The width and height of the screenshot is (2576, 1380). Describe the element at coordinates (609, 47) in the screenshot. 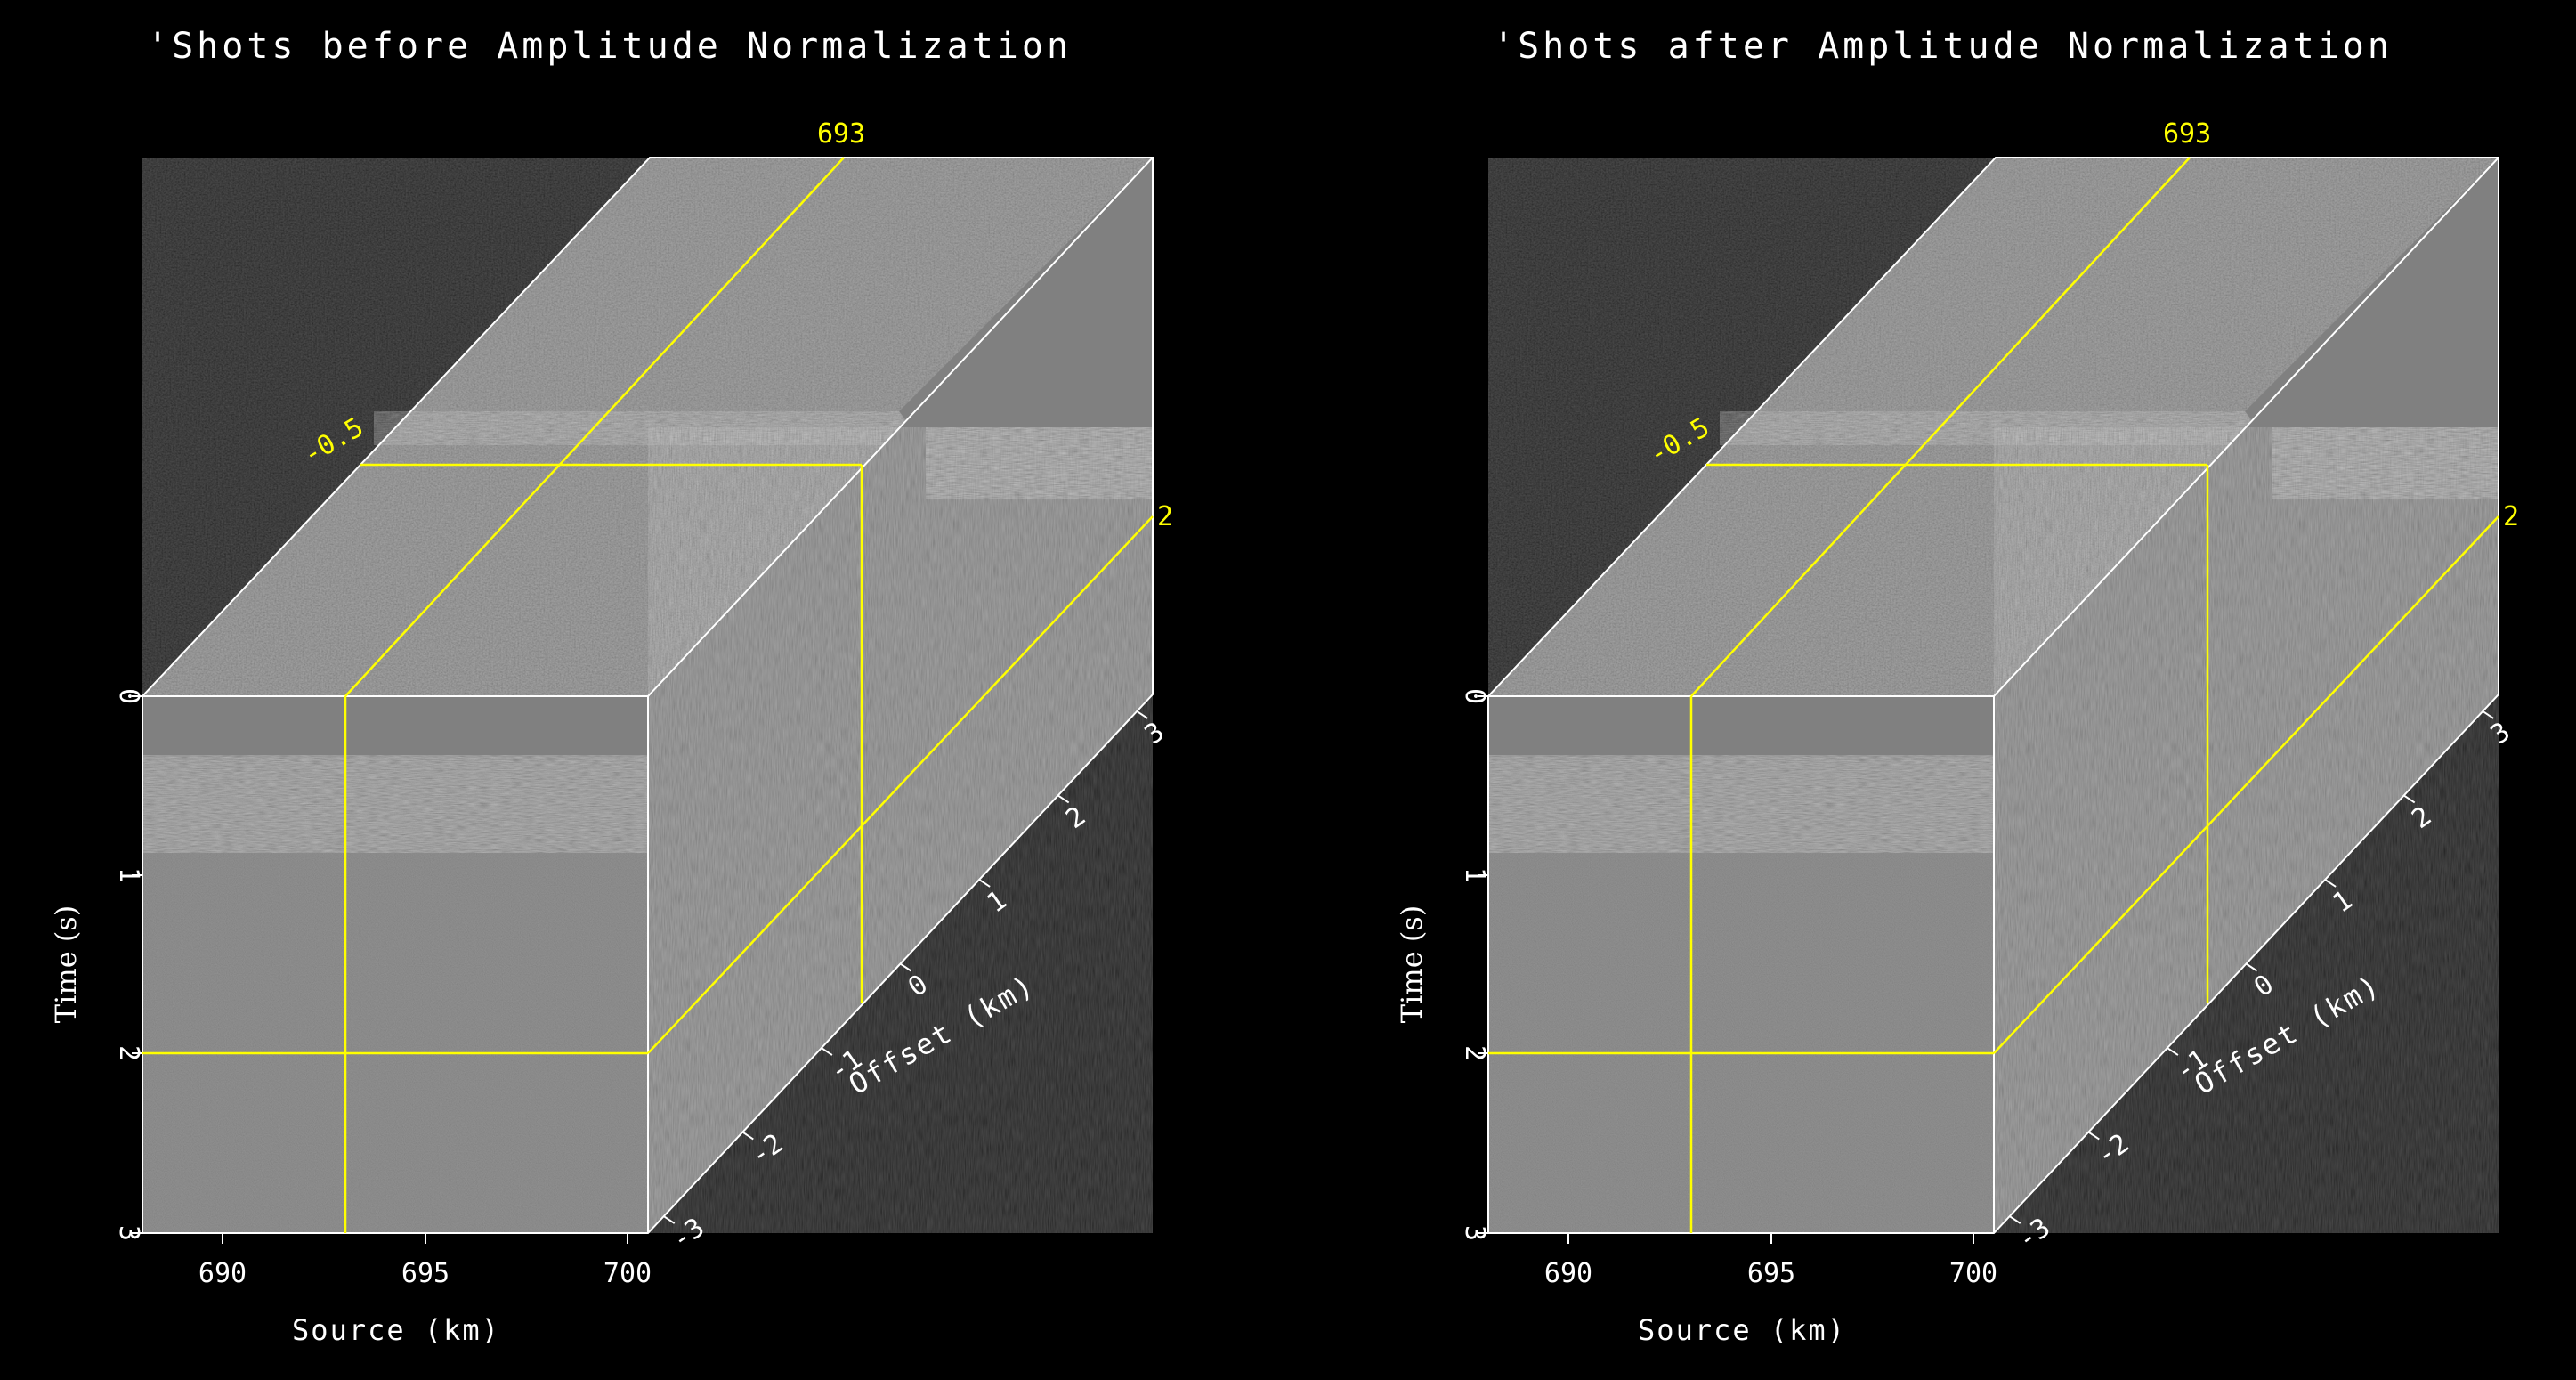

I see `panel-title: 'Shots before Amplitude Normalization` at that location.